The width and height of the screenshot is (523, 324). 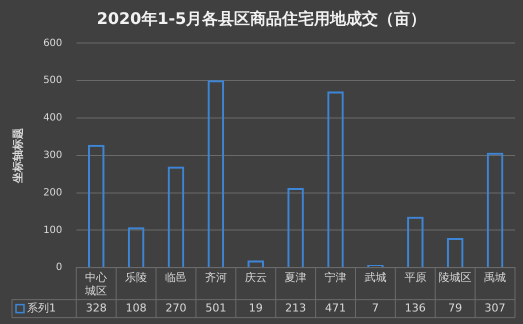 What do you see at coordinates (52, 230) in the screenshot?
I see `y-tick-label: 100` at bounding box center [52, 230].